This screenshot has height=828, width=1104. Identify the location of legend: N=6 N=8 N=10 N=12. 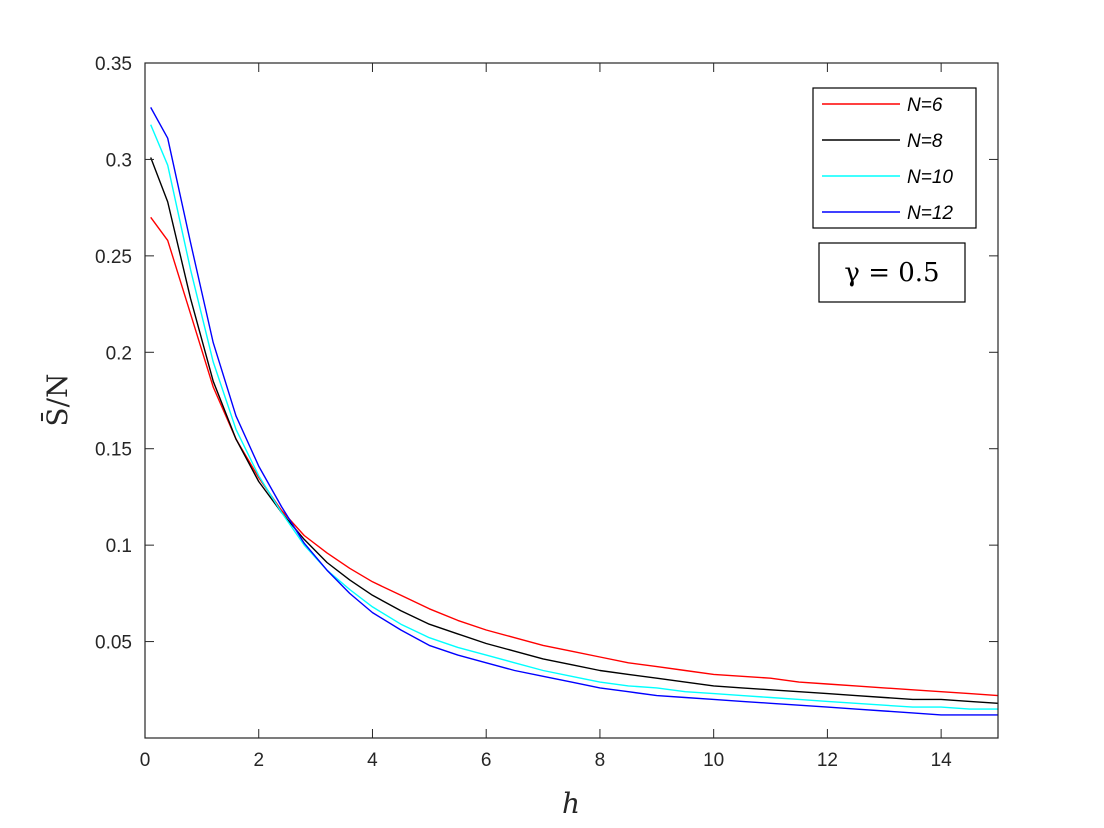
(894, 158).